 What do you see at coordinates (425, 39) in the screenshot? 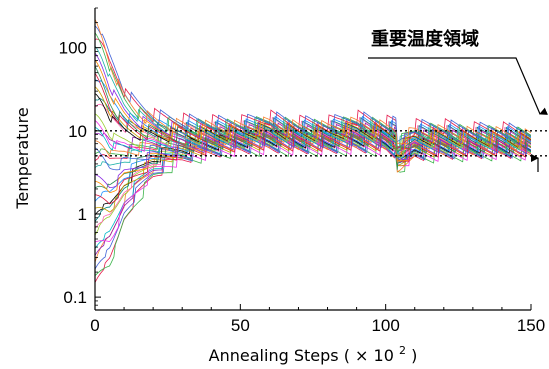
I see `annotation-label: 重要温度領域` at bounding box center [425, 39].